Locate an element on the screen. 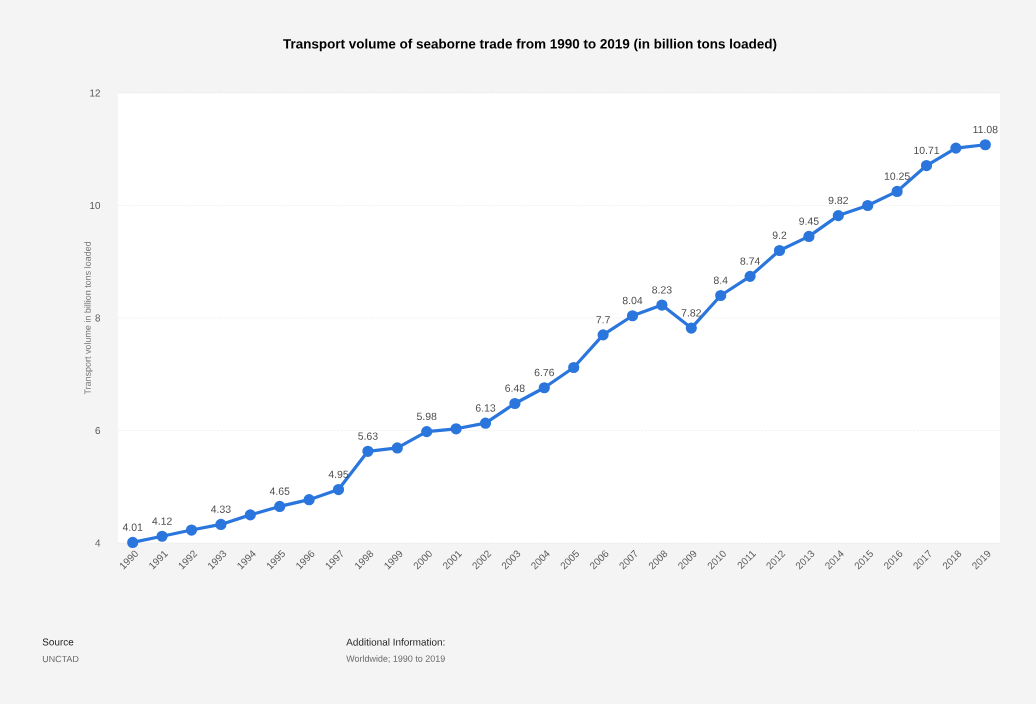  data-label: 9.2 is located at coordinates (779, 235).